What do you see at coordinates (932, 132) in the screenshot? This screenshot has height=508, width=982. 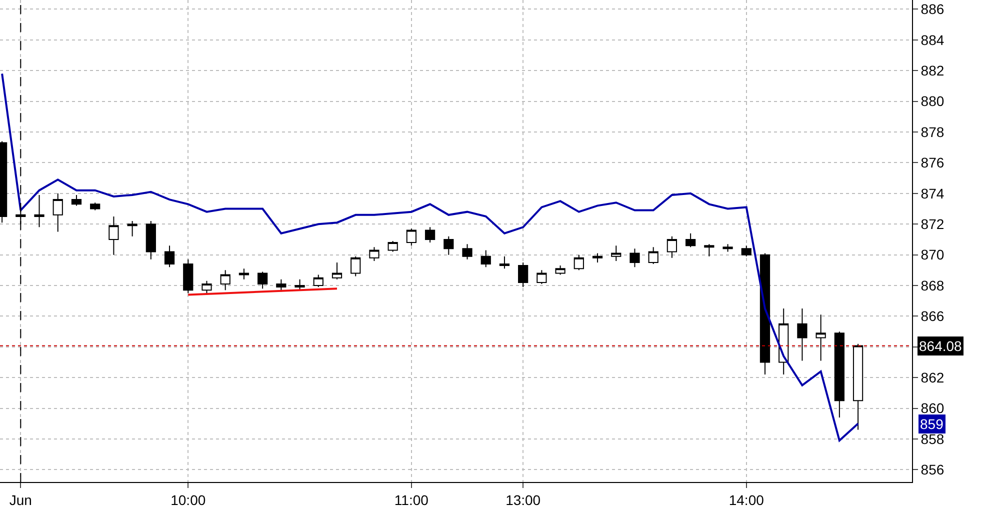 I see `y-tick-label: 878` at bounding box center [932, 132].